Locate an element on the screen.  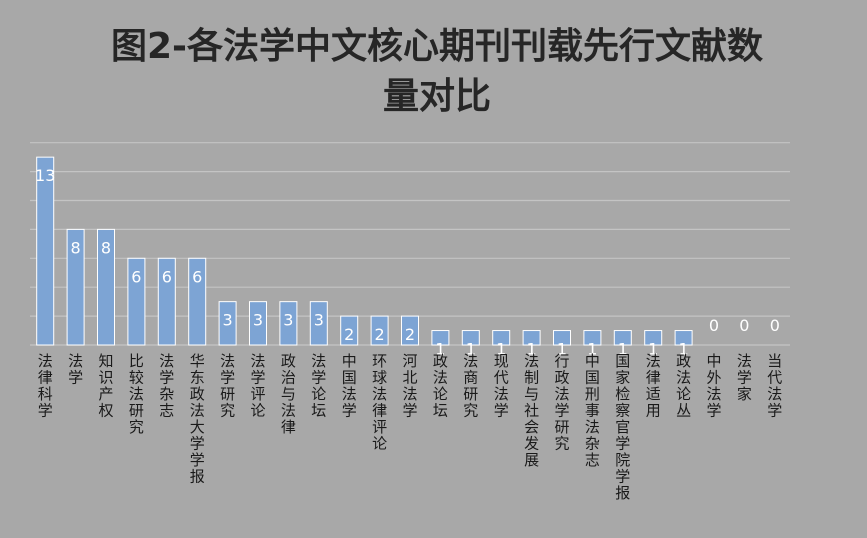
category-label: 法学研究 is located at coordinates (227, 386).